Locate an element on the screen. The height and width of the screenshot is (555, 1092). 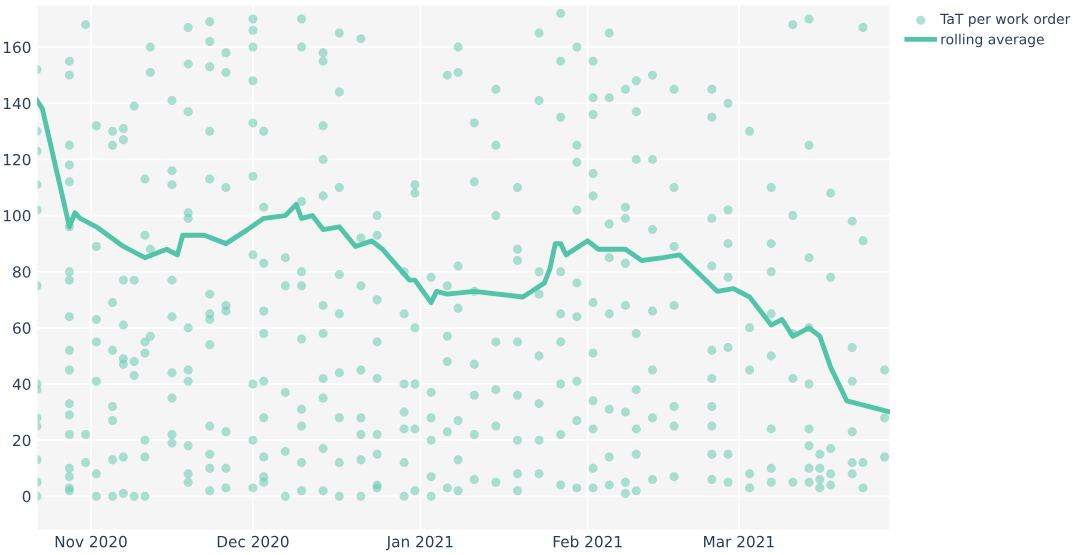
legend-label: TaT per work order is located at coordinates (1005, 20).